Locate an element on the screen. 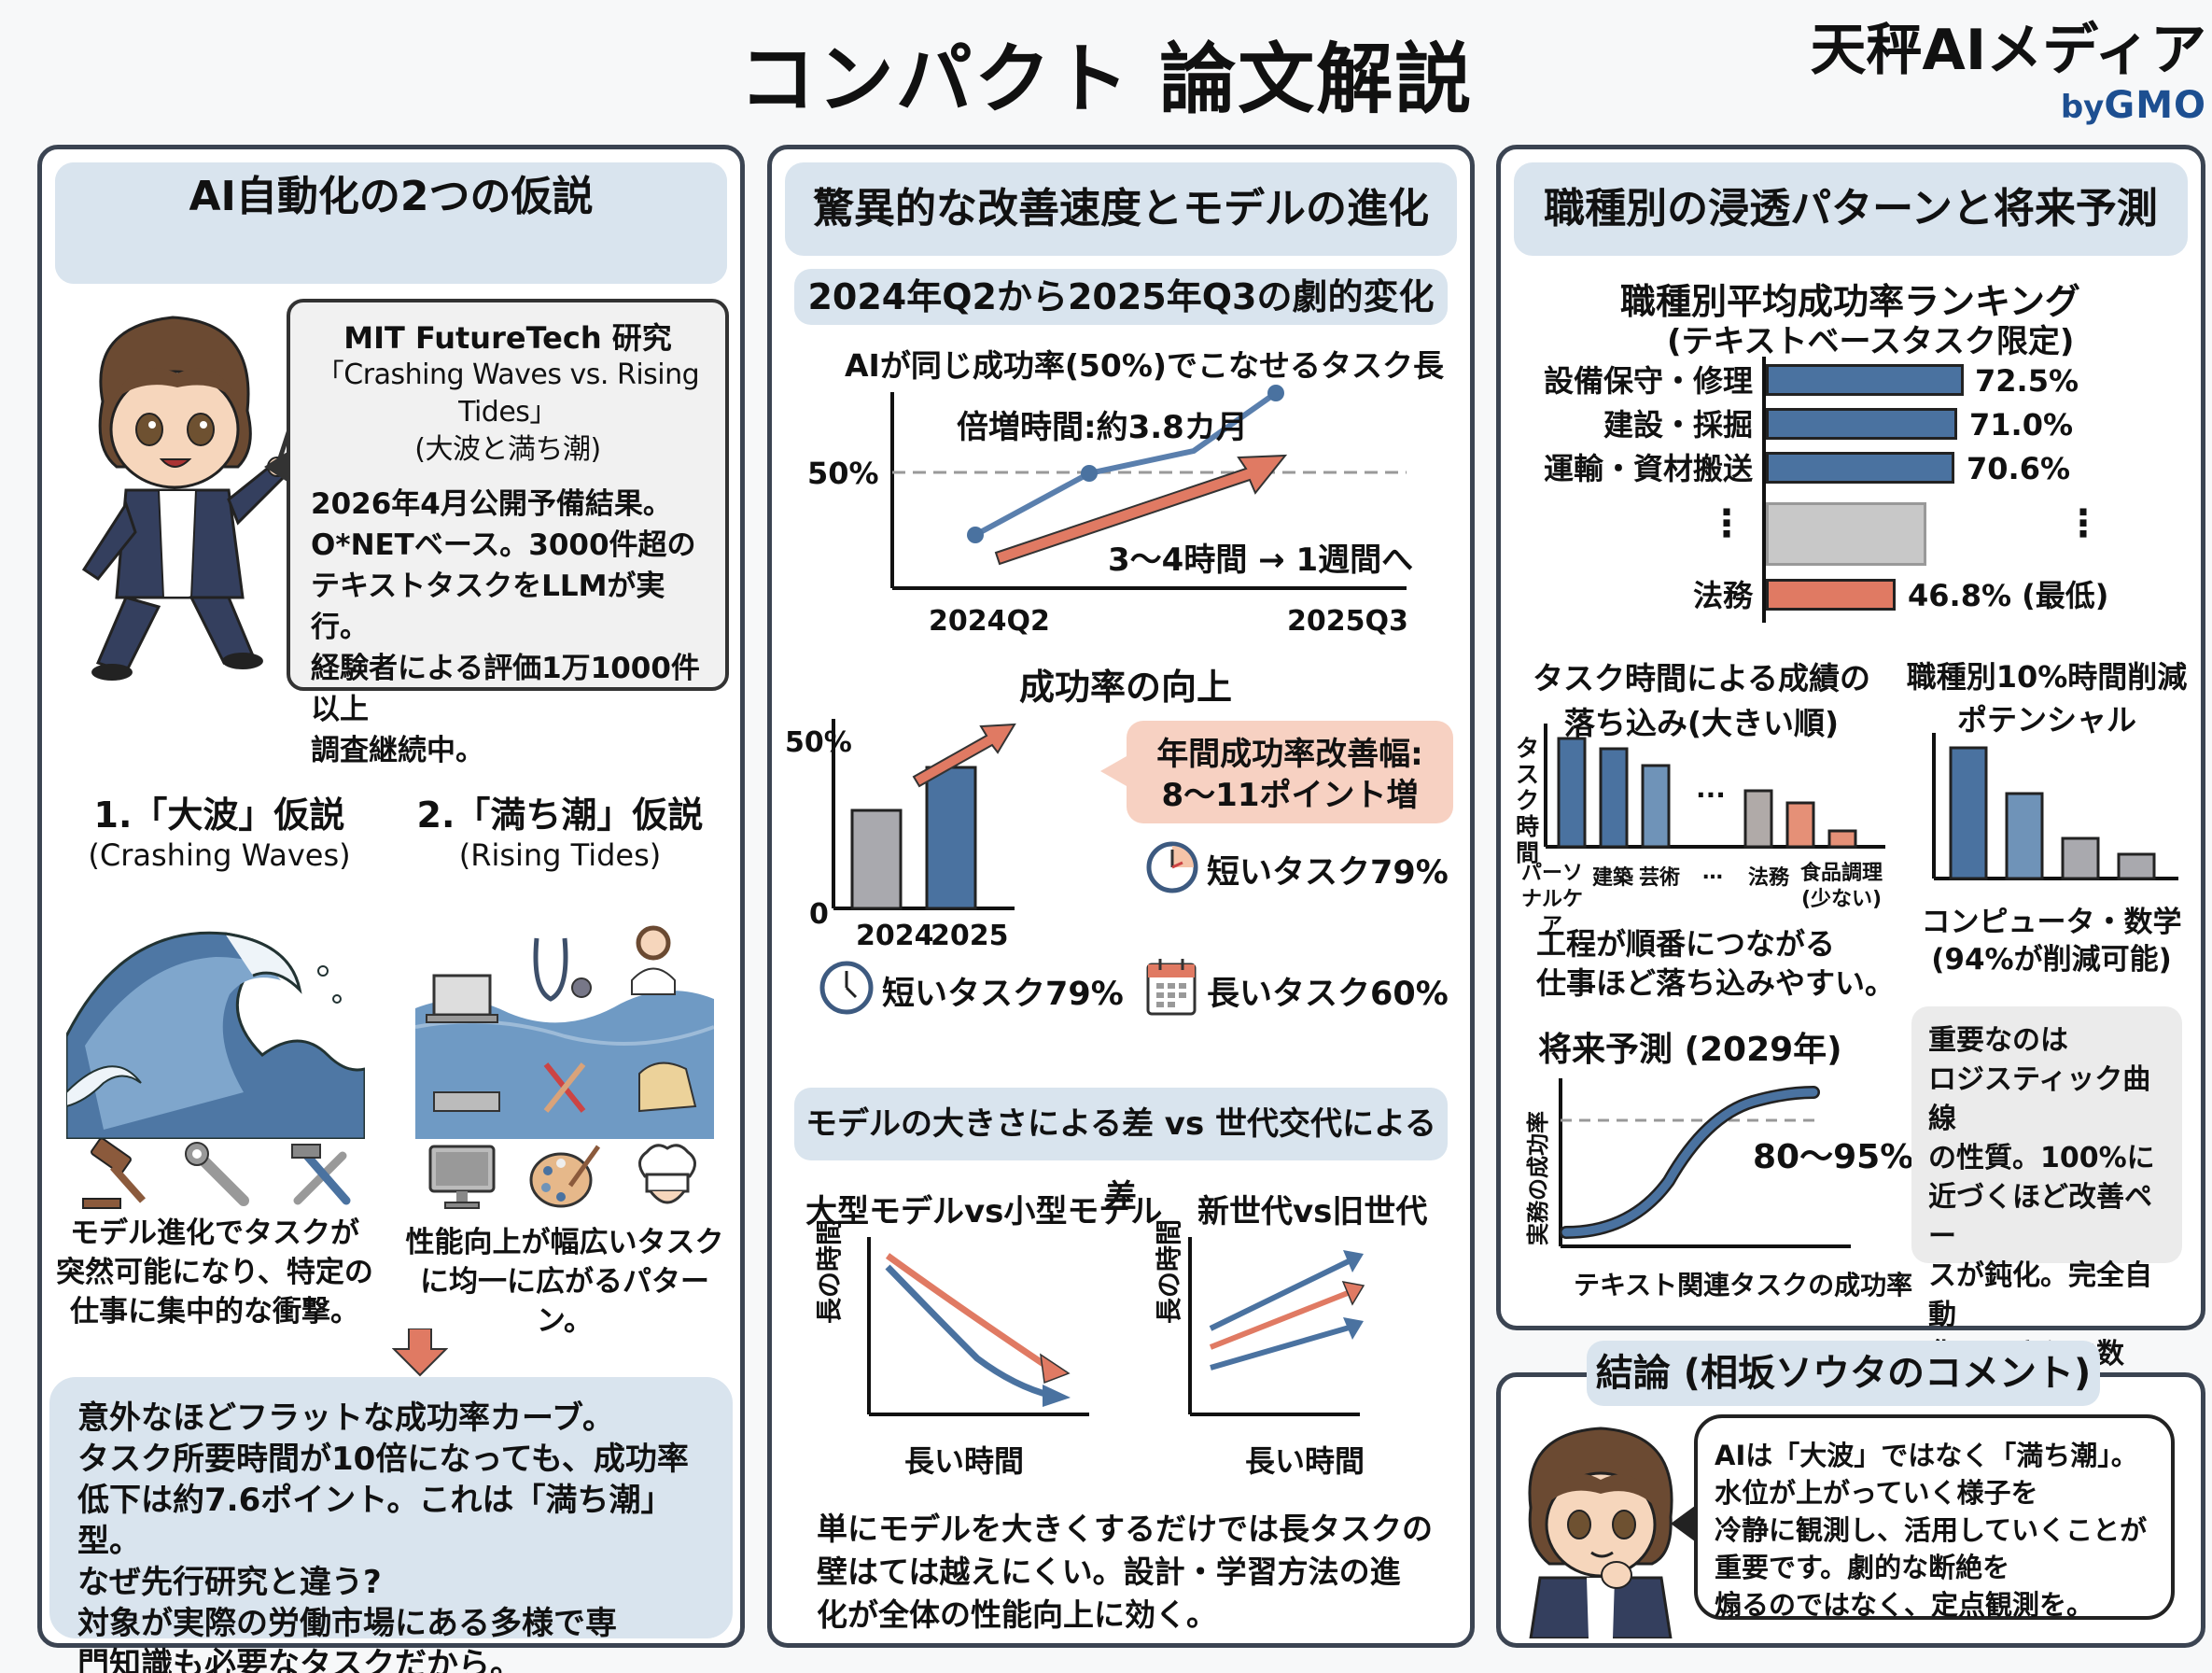  closing-header: 結論 (相坂ソウタのコメント) is located at coordinates (1843, 1373).